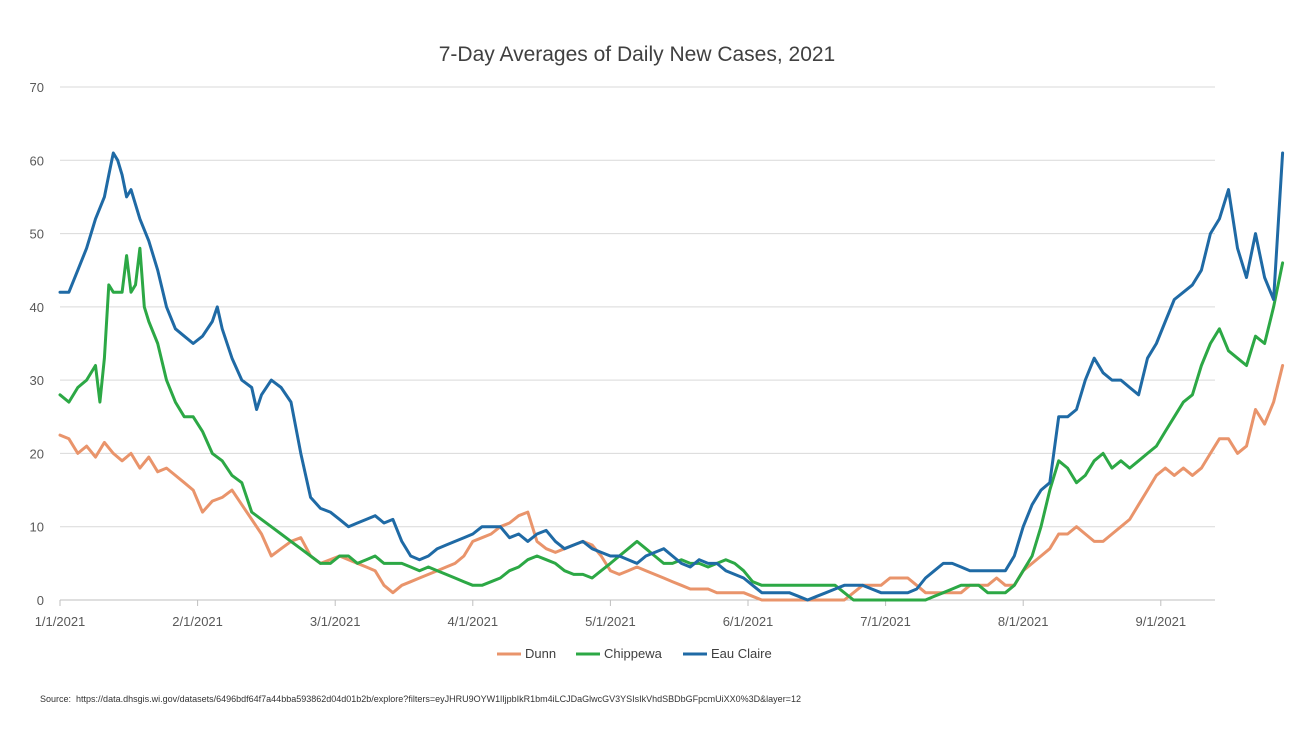 Image resolution: width=1300 pixels, height=731 pixels. Describe the element at coordinates (637, 54) in the screenshot. I see `chart-title: 7-Day Averages of Daily New Cases, 2021` at that location.